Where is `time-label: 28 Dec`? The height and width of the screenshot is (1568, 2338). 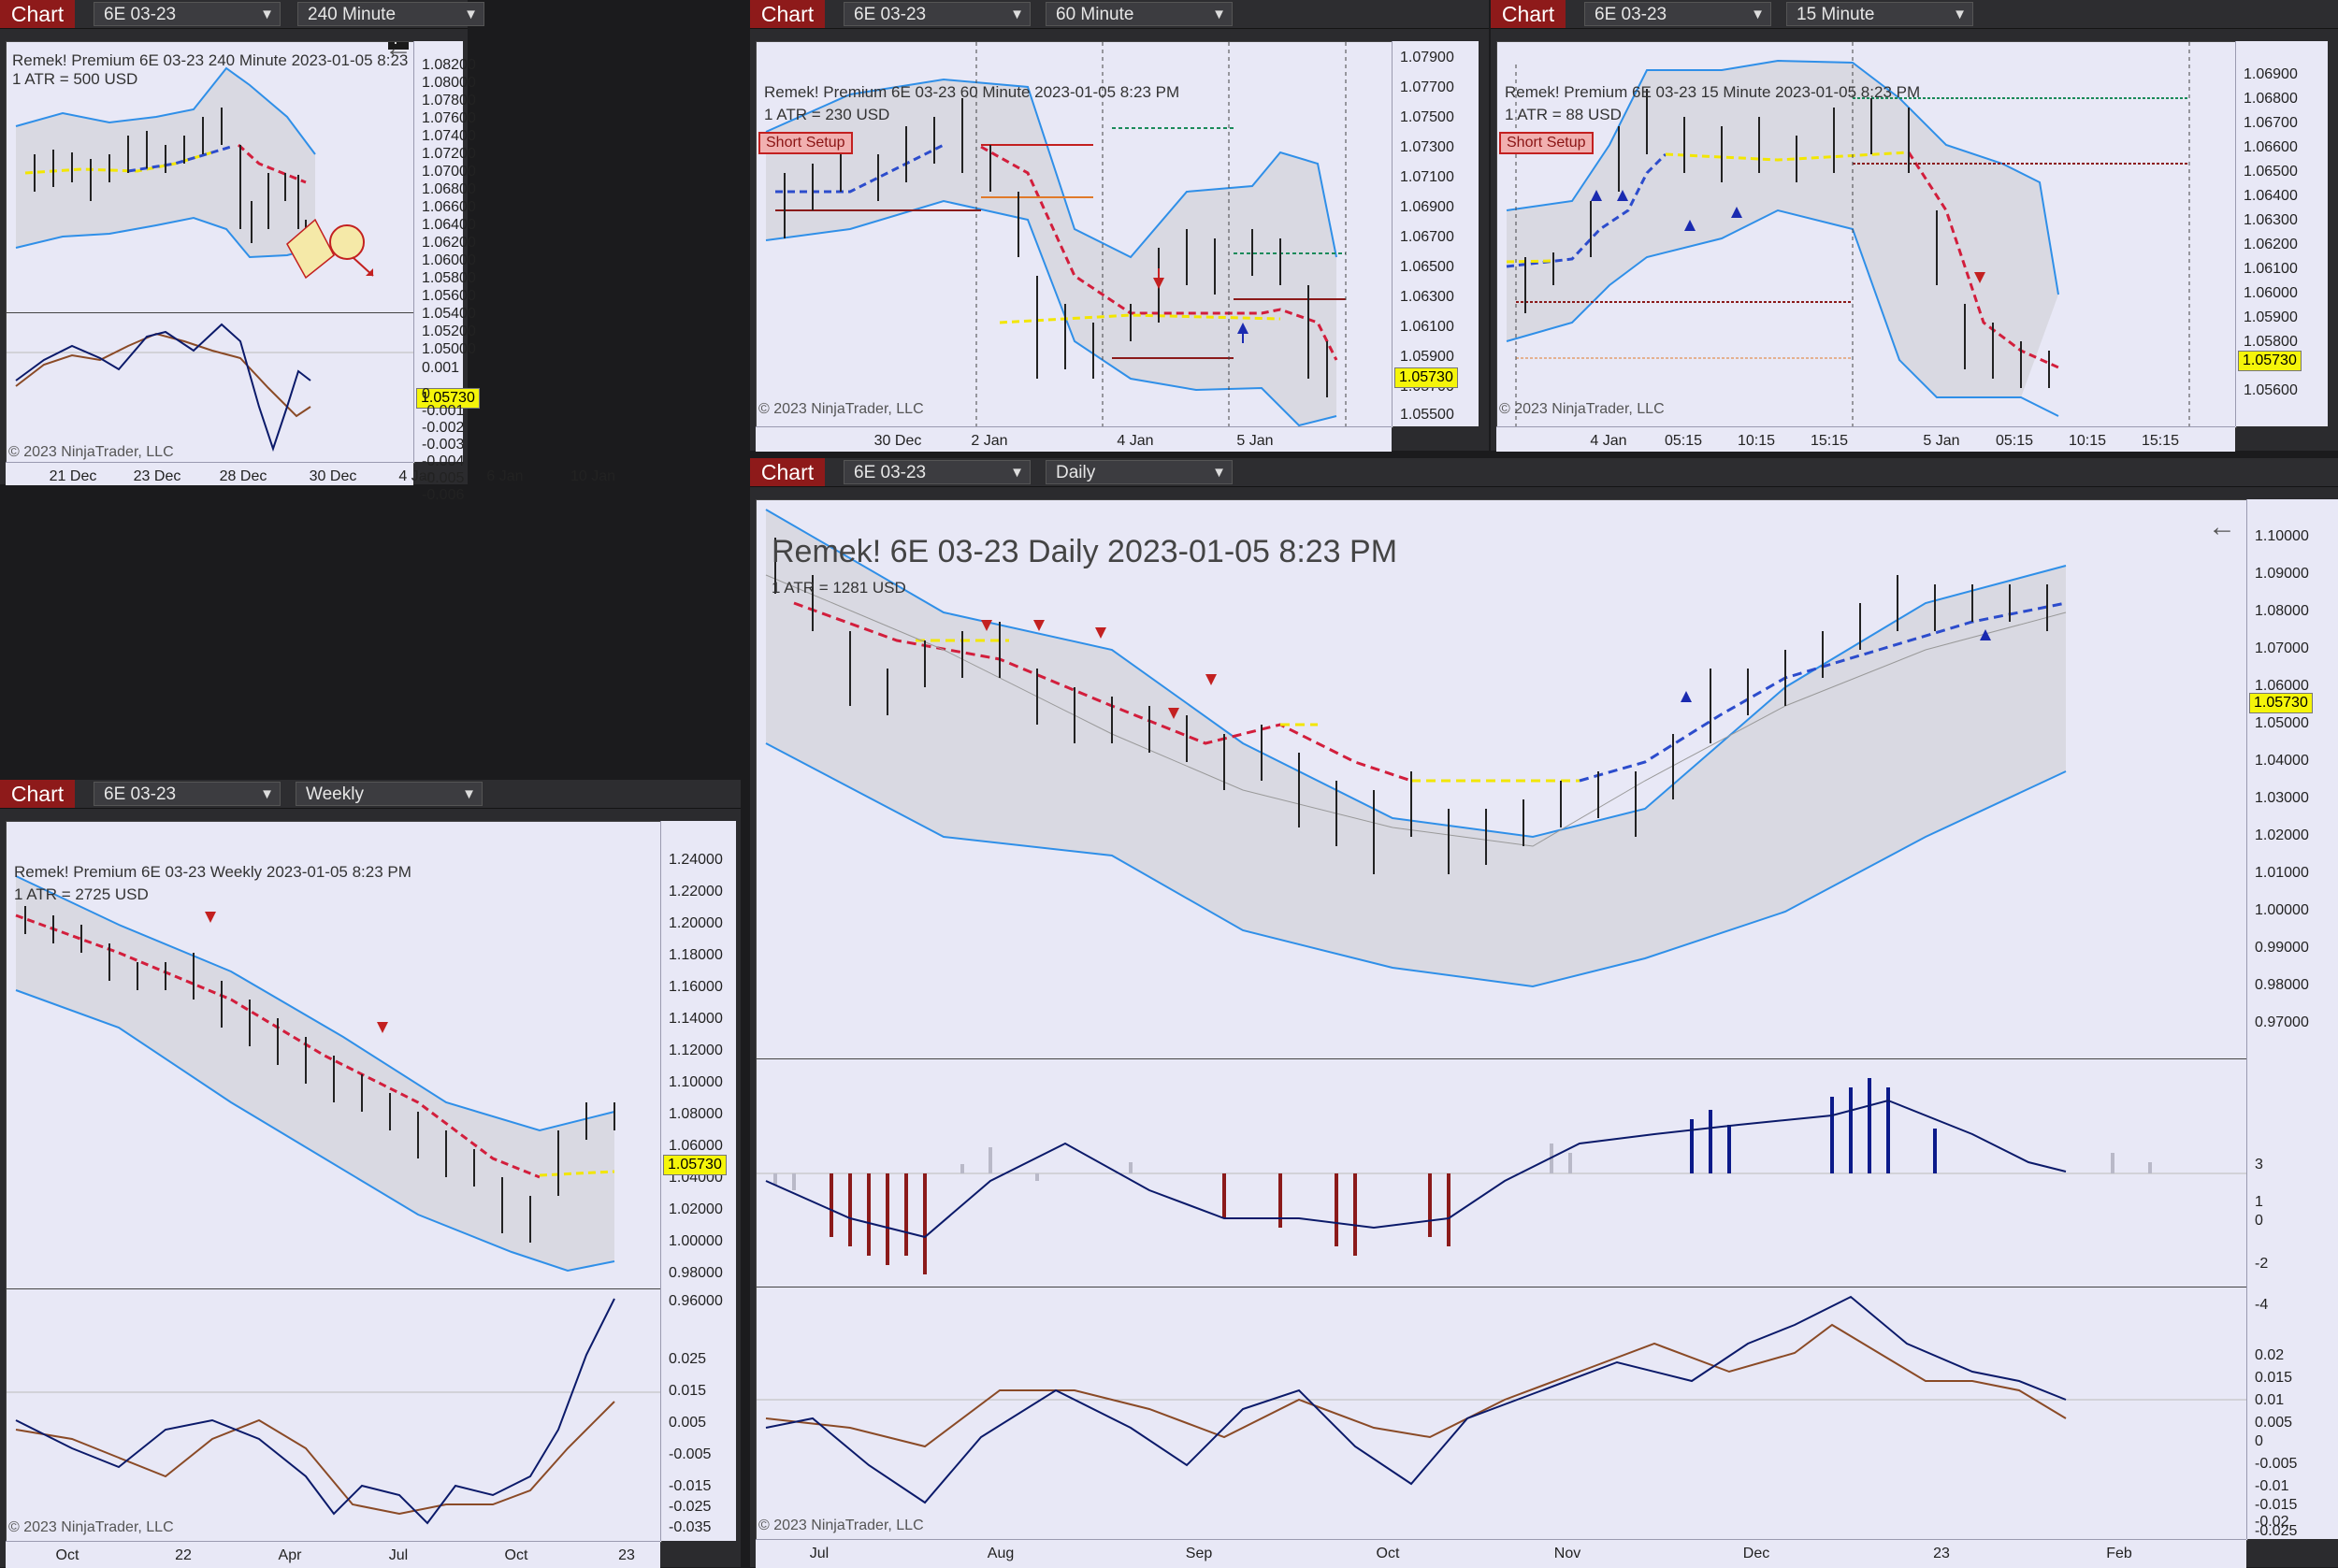
time-label: 28 Dec is located at coordinates (243, 476).